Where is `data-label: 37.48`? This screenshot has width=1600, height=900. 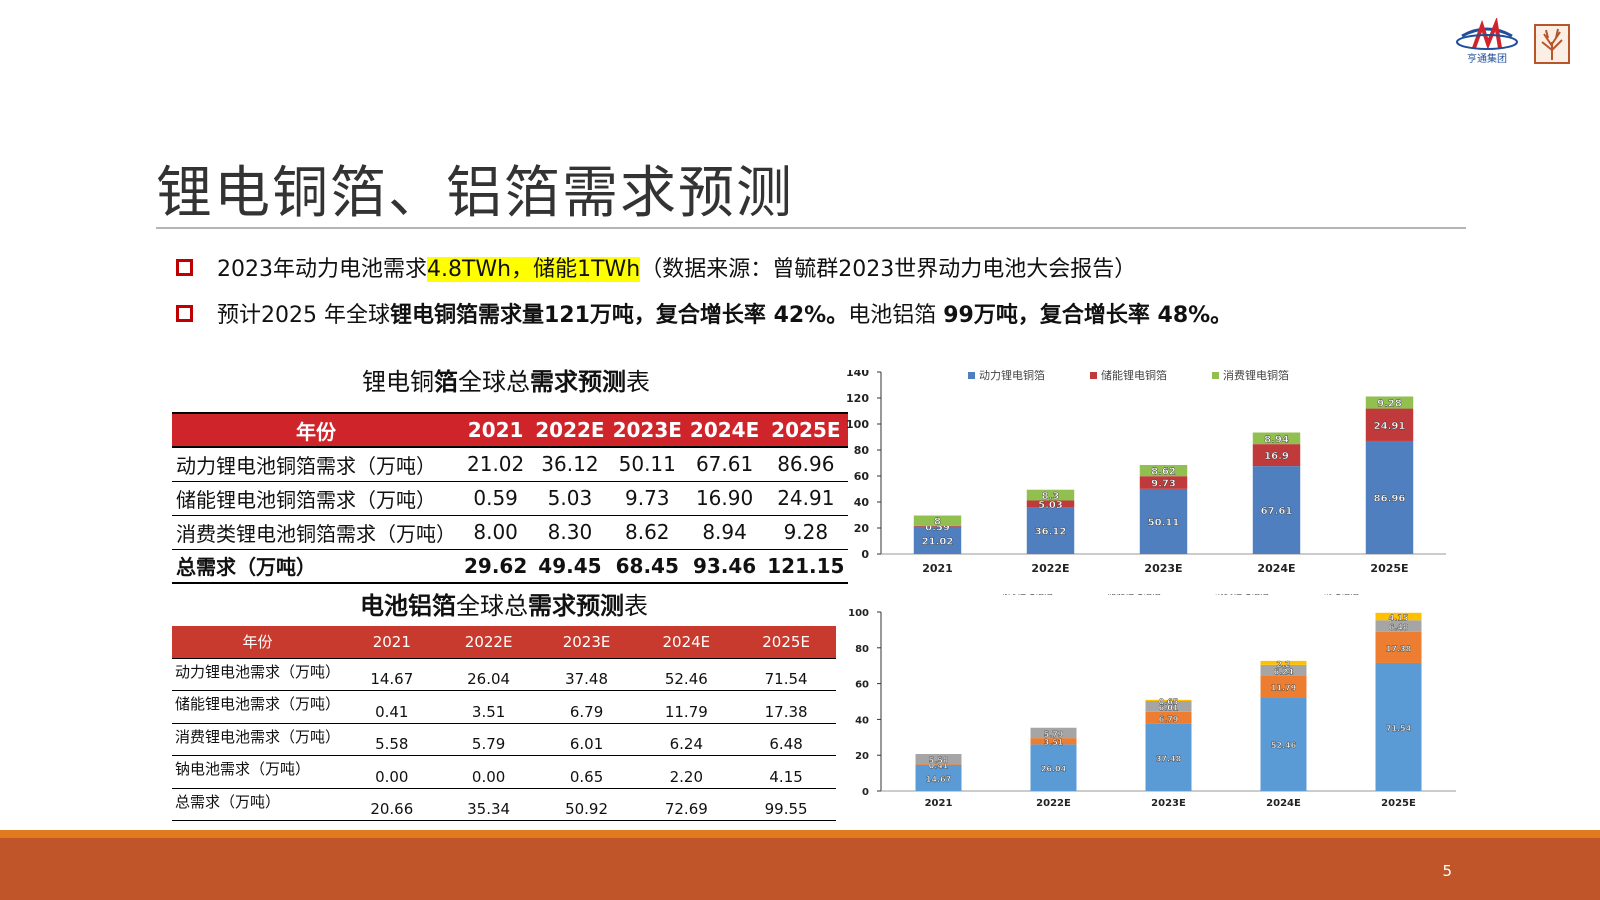 data-label: 37.48 is located at coordinates (1169, 758).